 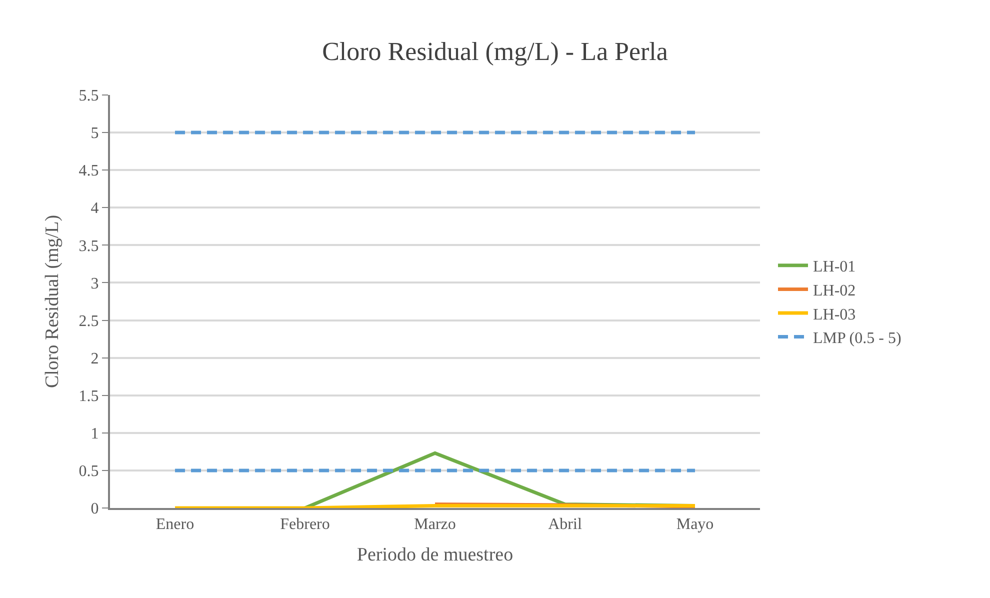 I want to click on legend-label: LH-02, so click(x=834, y=291).